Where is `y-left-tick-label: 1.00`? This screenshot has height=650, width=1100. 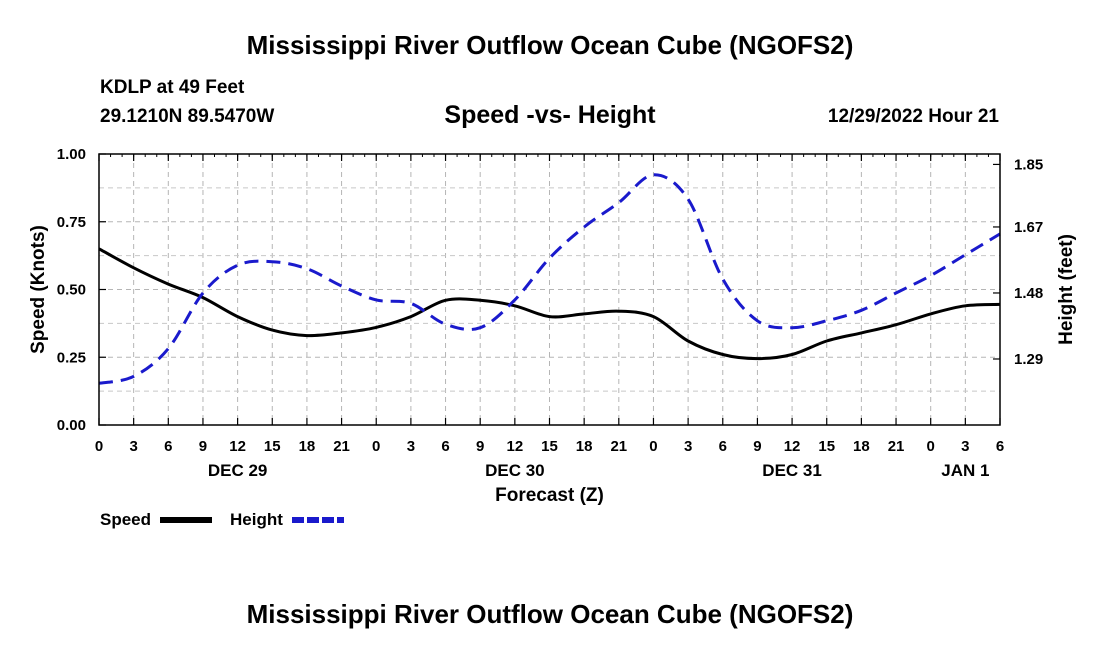 y-left-tick-label: 1.00 is located at coordinates (71, 154).